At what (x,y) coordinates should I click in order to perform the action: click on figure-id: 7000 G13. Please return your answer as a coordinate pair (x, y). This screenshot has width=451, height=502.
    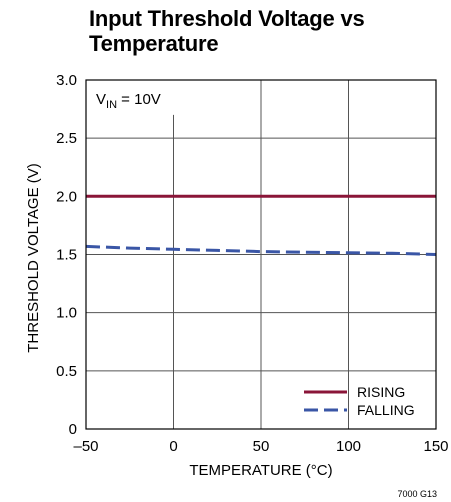
    Looking at the image, I should click on (417, 494).